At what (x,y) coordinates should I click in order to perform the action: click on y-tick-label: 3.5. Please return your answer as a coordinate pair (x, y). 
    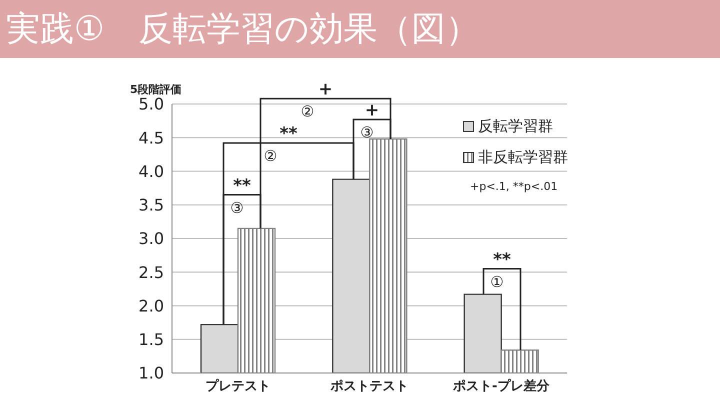
    Looking at the image, I should click on (151, 205).